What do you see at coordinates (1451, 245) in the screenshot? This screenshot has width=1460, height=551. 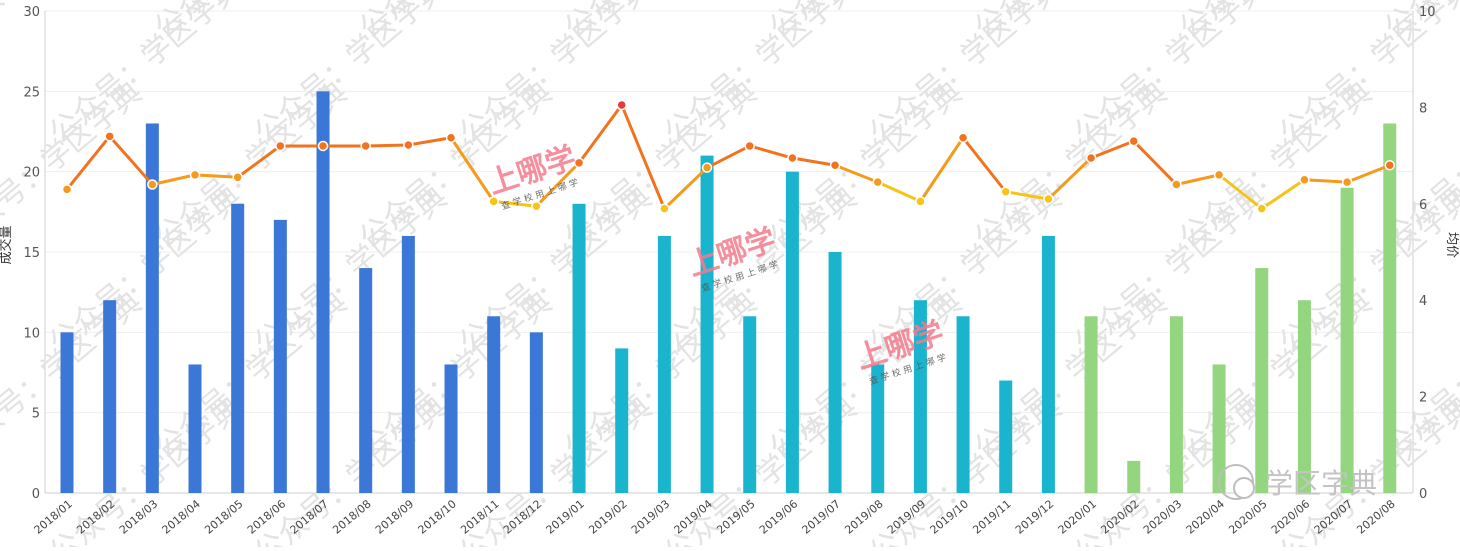 I see `right-axis-label: 均价` at bounding box center [1451, 245].